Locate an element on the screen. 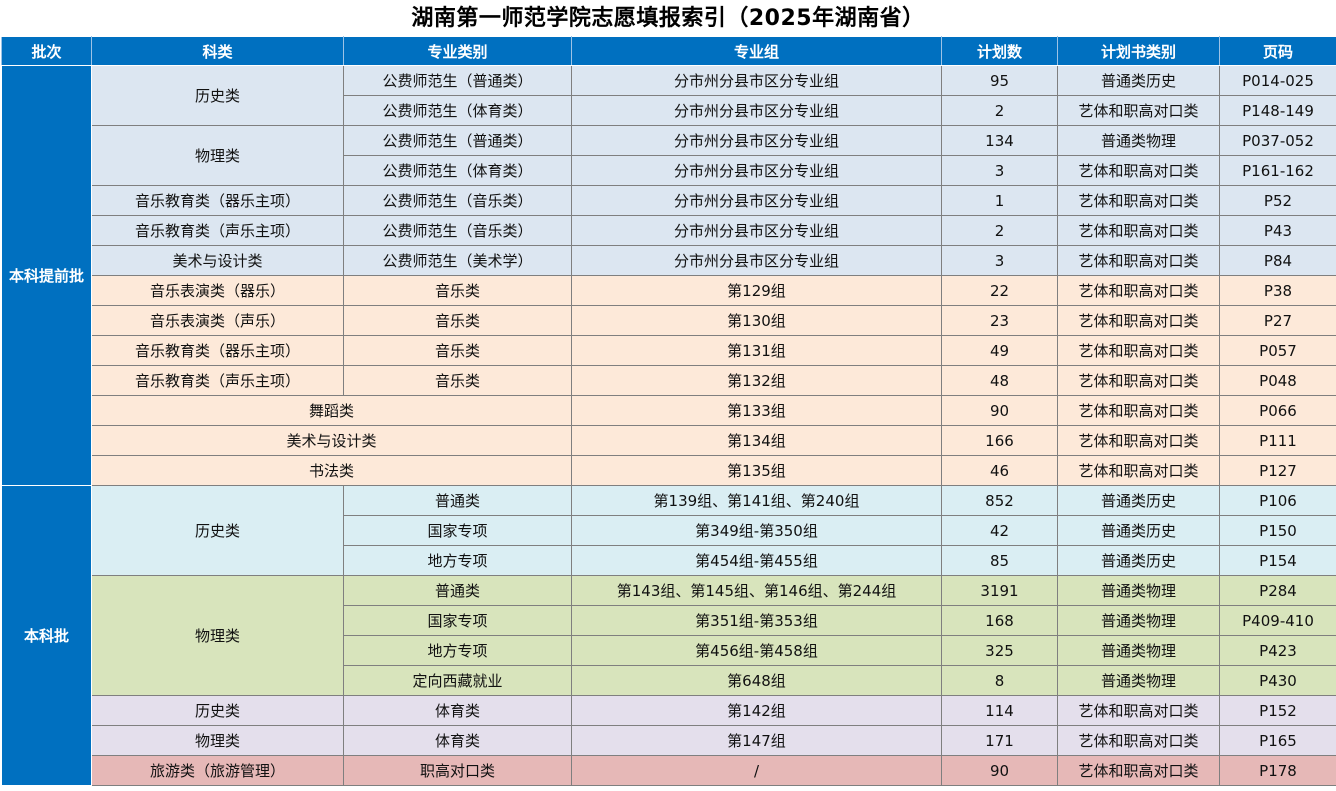 Image resolution: width=1336 pixels, height=791 pixels. plan-cell: 90 is located at coordinates (999, 410).